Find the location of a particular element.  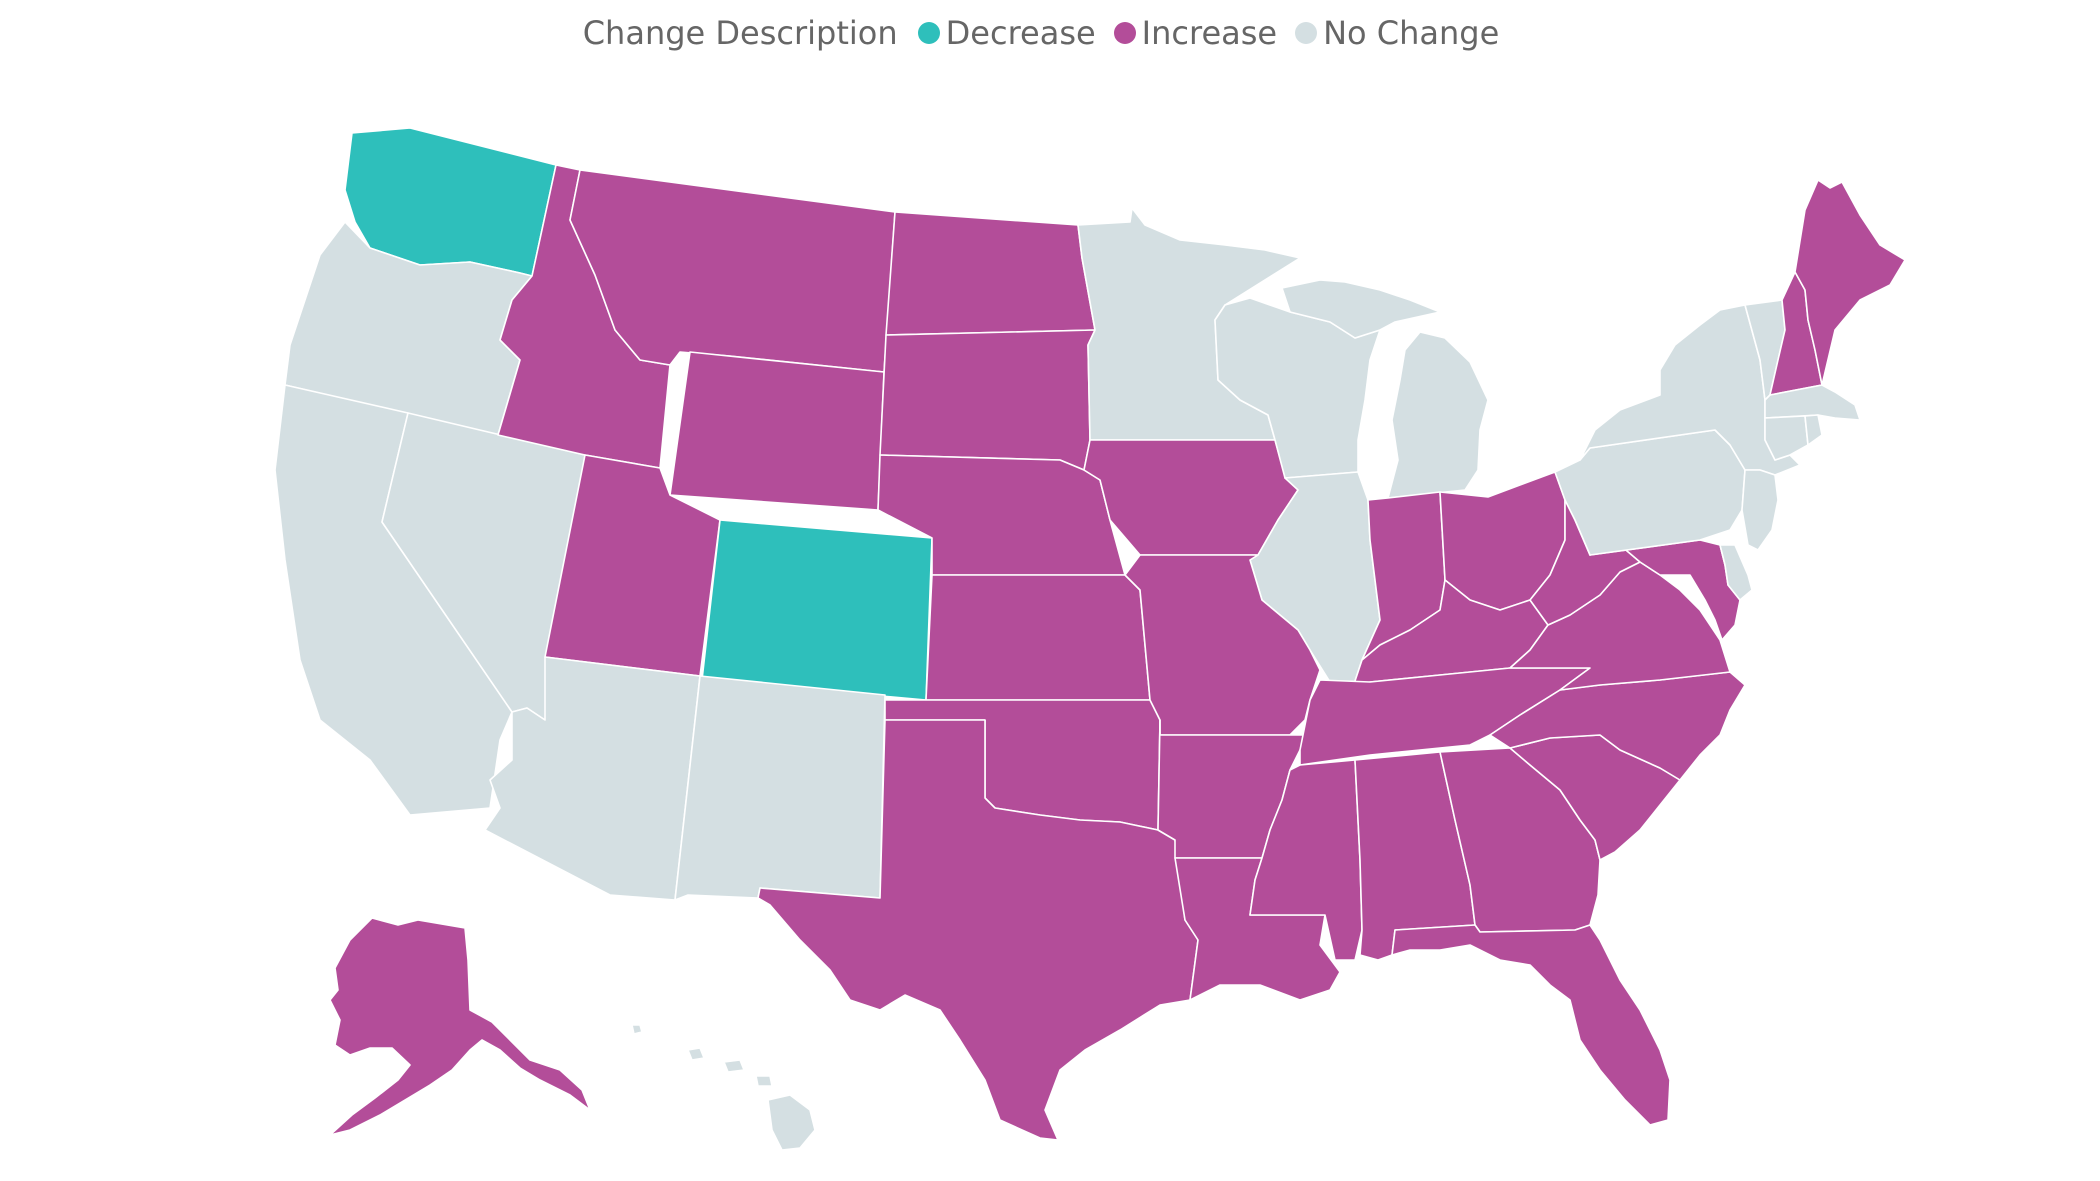

legend-label-no-change: No Change is located at coordinates (1411, 33).